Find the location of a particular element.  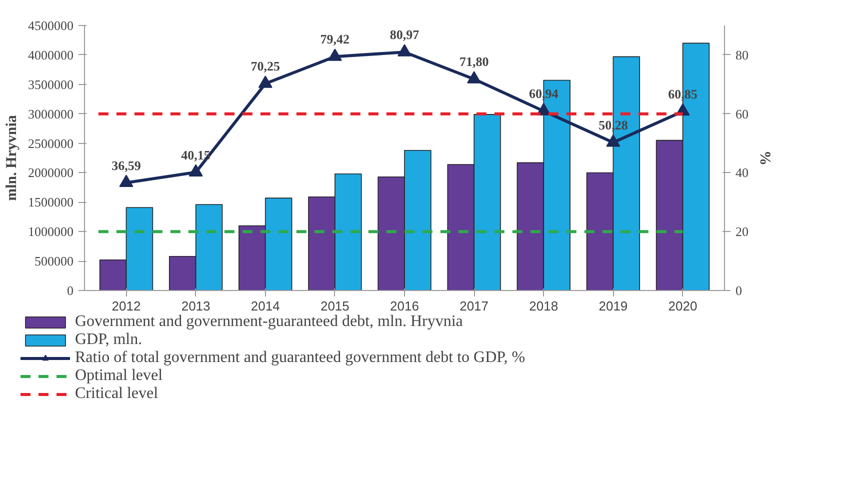

x-tick-label: 2016 is located at coordinates (404, 306).